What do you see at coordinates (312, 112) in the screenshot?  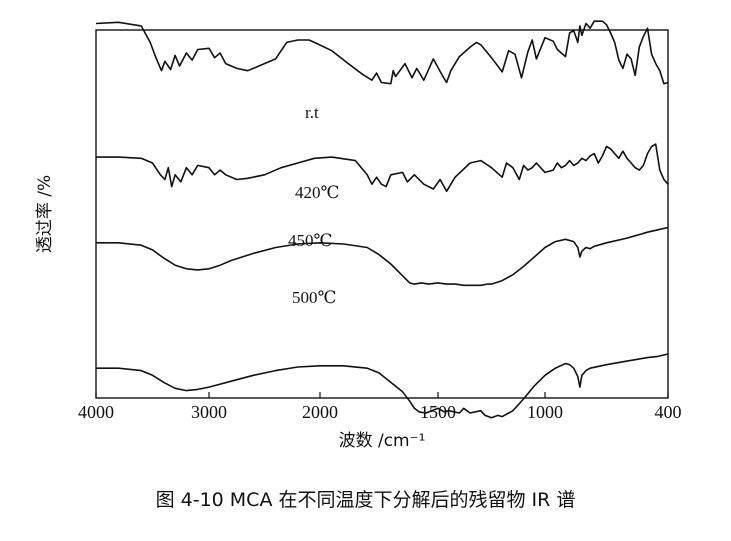 I see `curve-label-0: r.t` at bounding box center [312, 112].